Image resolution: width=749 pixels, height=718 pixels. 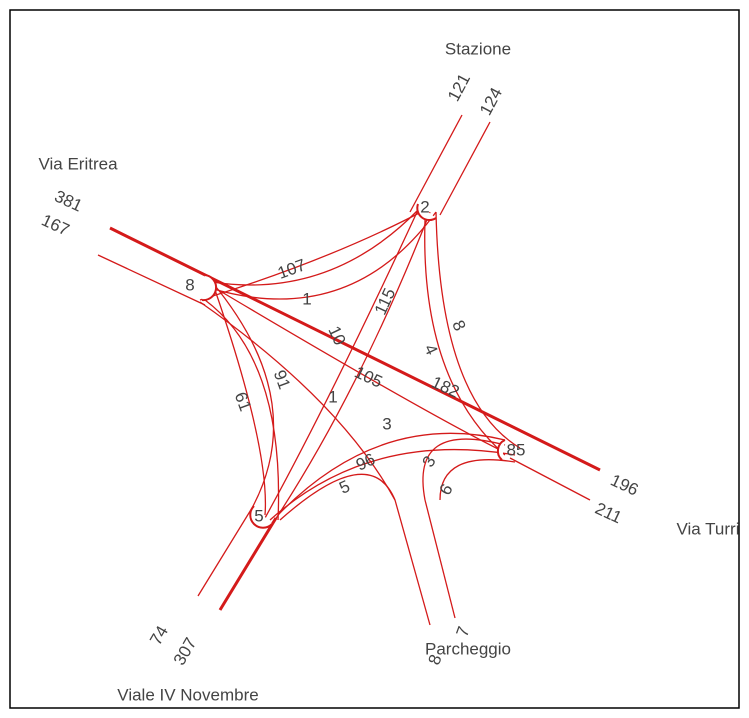 What do you see at coordinates (189, 284) in the screenshot?
I see `node-label: 8` at bounding box center [189, 284].